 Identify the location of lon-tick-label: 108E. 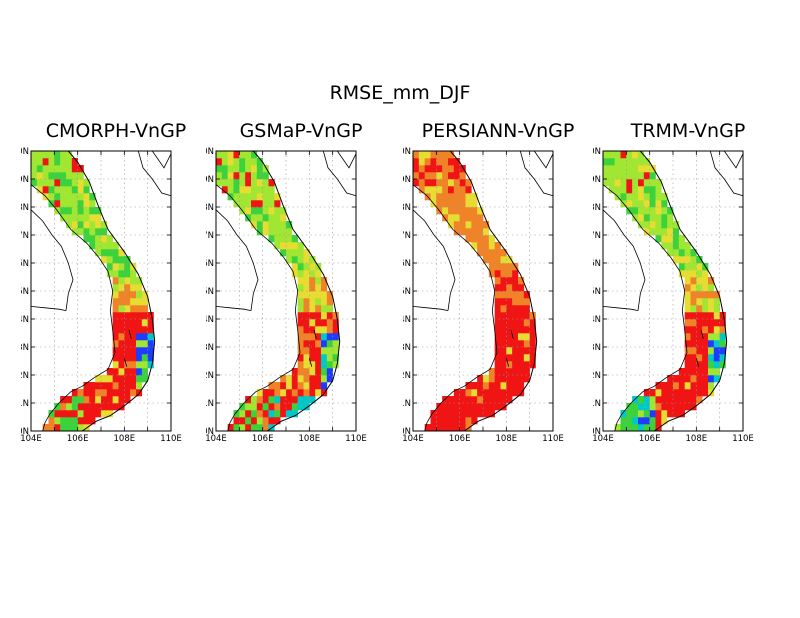
(697, 439).